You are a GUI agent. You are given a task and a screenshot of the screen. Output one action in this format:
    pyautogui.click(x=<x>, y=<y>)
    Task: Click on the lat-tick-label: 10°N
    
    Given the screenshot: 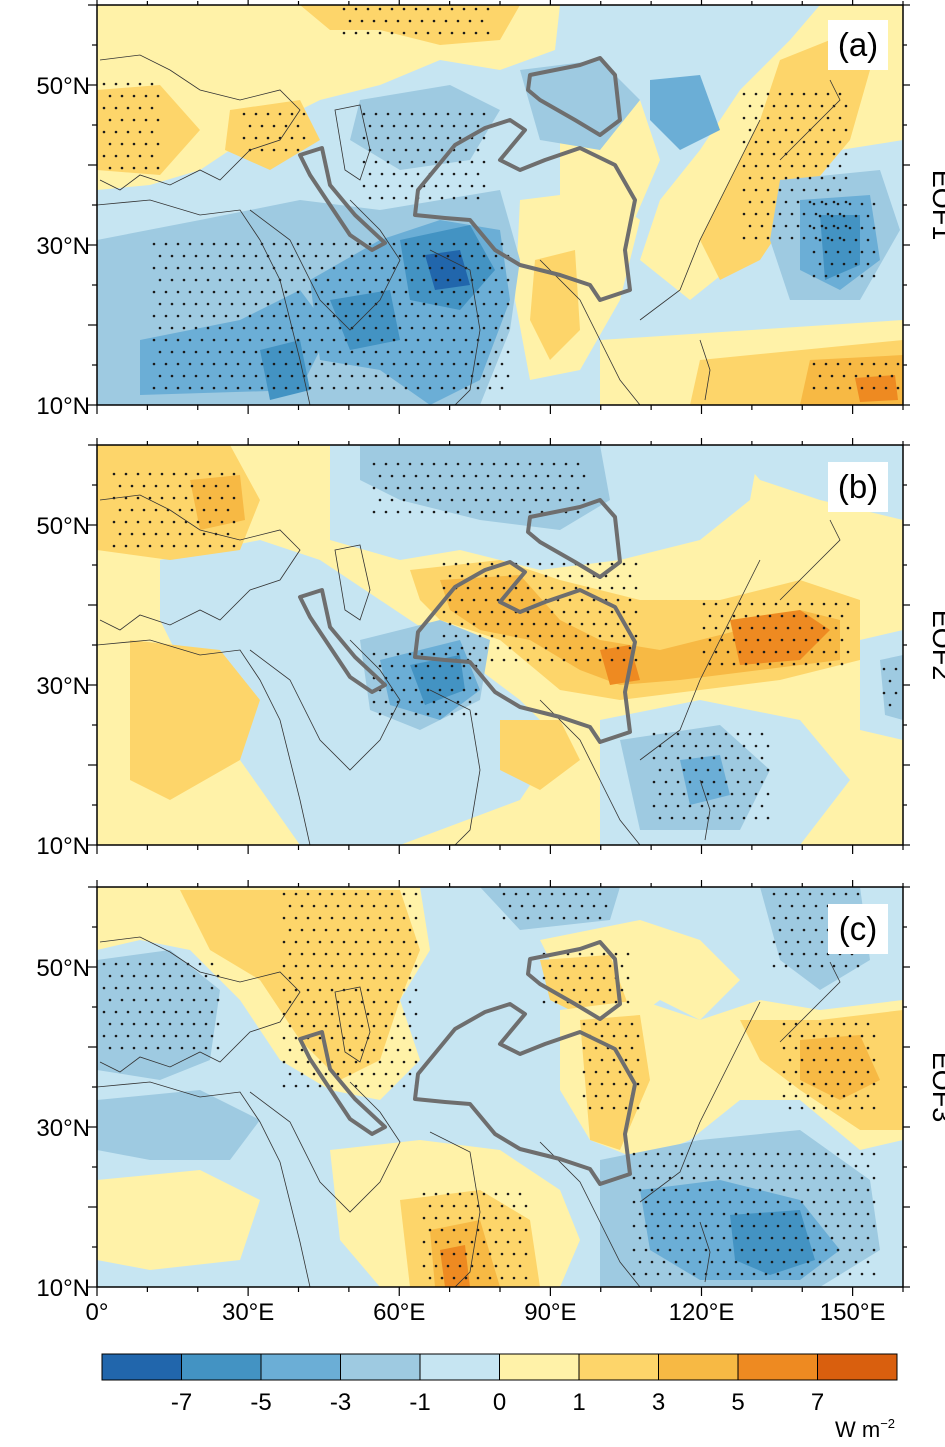 What is the action you would take?
    pyautogui.click(x=63, y=1288)
    